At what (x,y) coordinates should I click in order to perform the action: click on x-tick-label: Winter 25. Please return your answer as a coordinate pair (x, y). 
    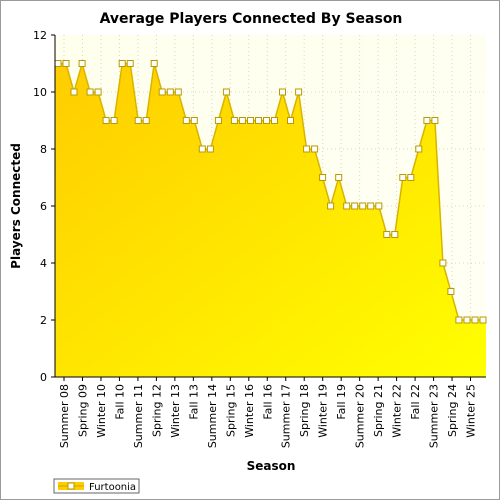
    Looking at the image, I should click on (471, 411).